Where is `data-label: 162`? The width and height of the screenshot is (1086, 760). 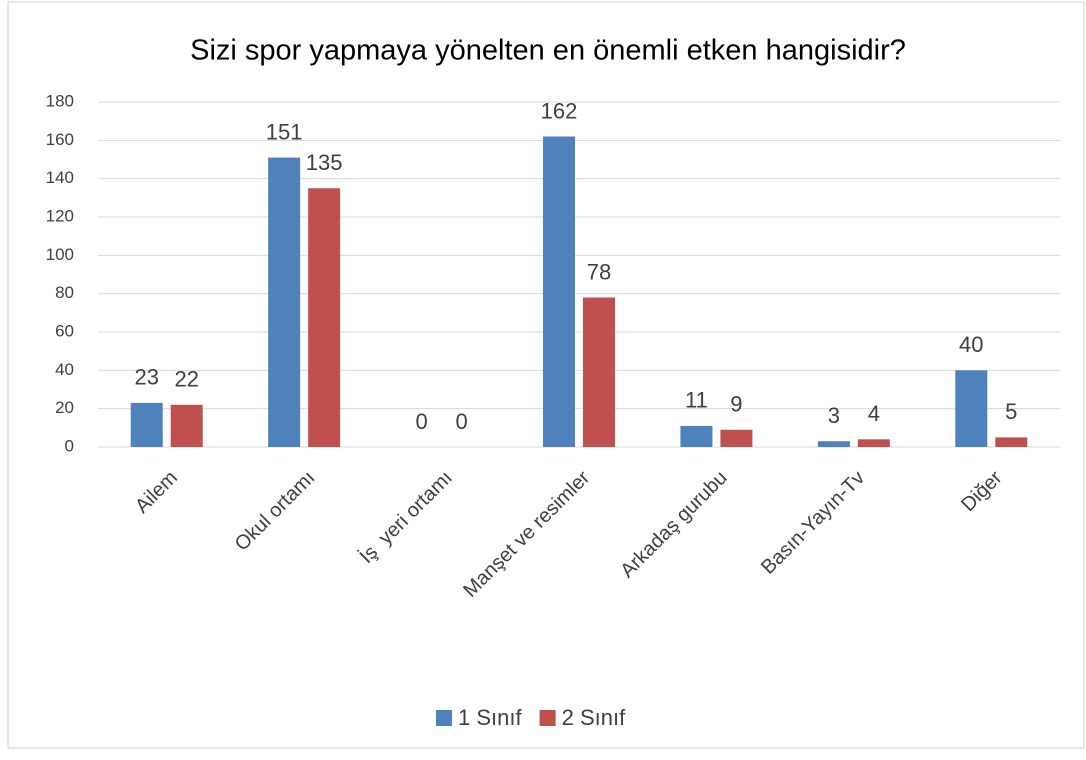
data-label: 162 is located at coordinates (559, 110).